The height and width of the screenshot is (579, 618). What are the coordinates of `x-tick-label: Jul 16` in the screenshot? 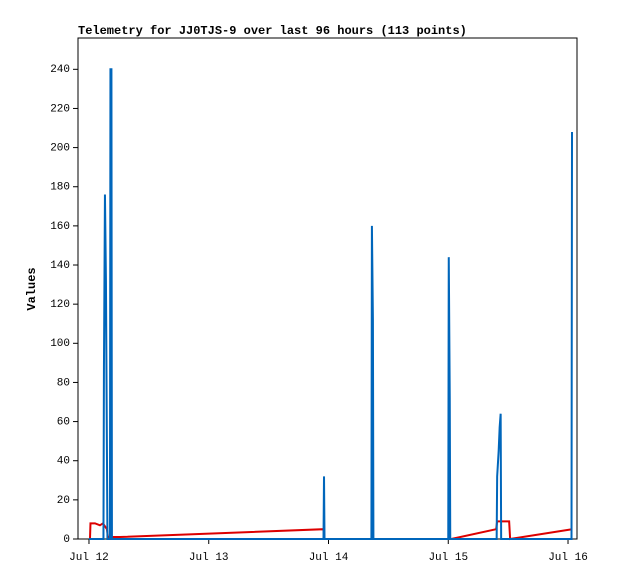 It's located at (568, 558).